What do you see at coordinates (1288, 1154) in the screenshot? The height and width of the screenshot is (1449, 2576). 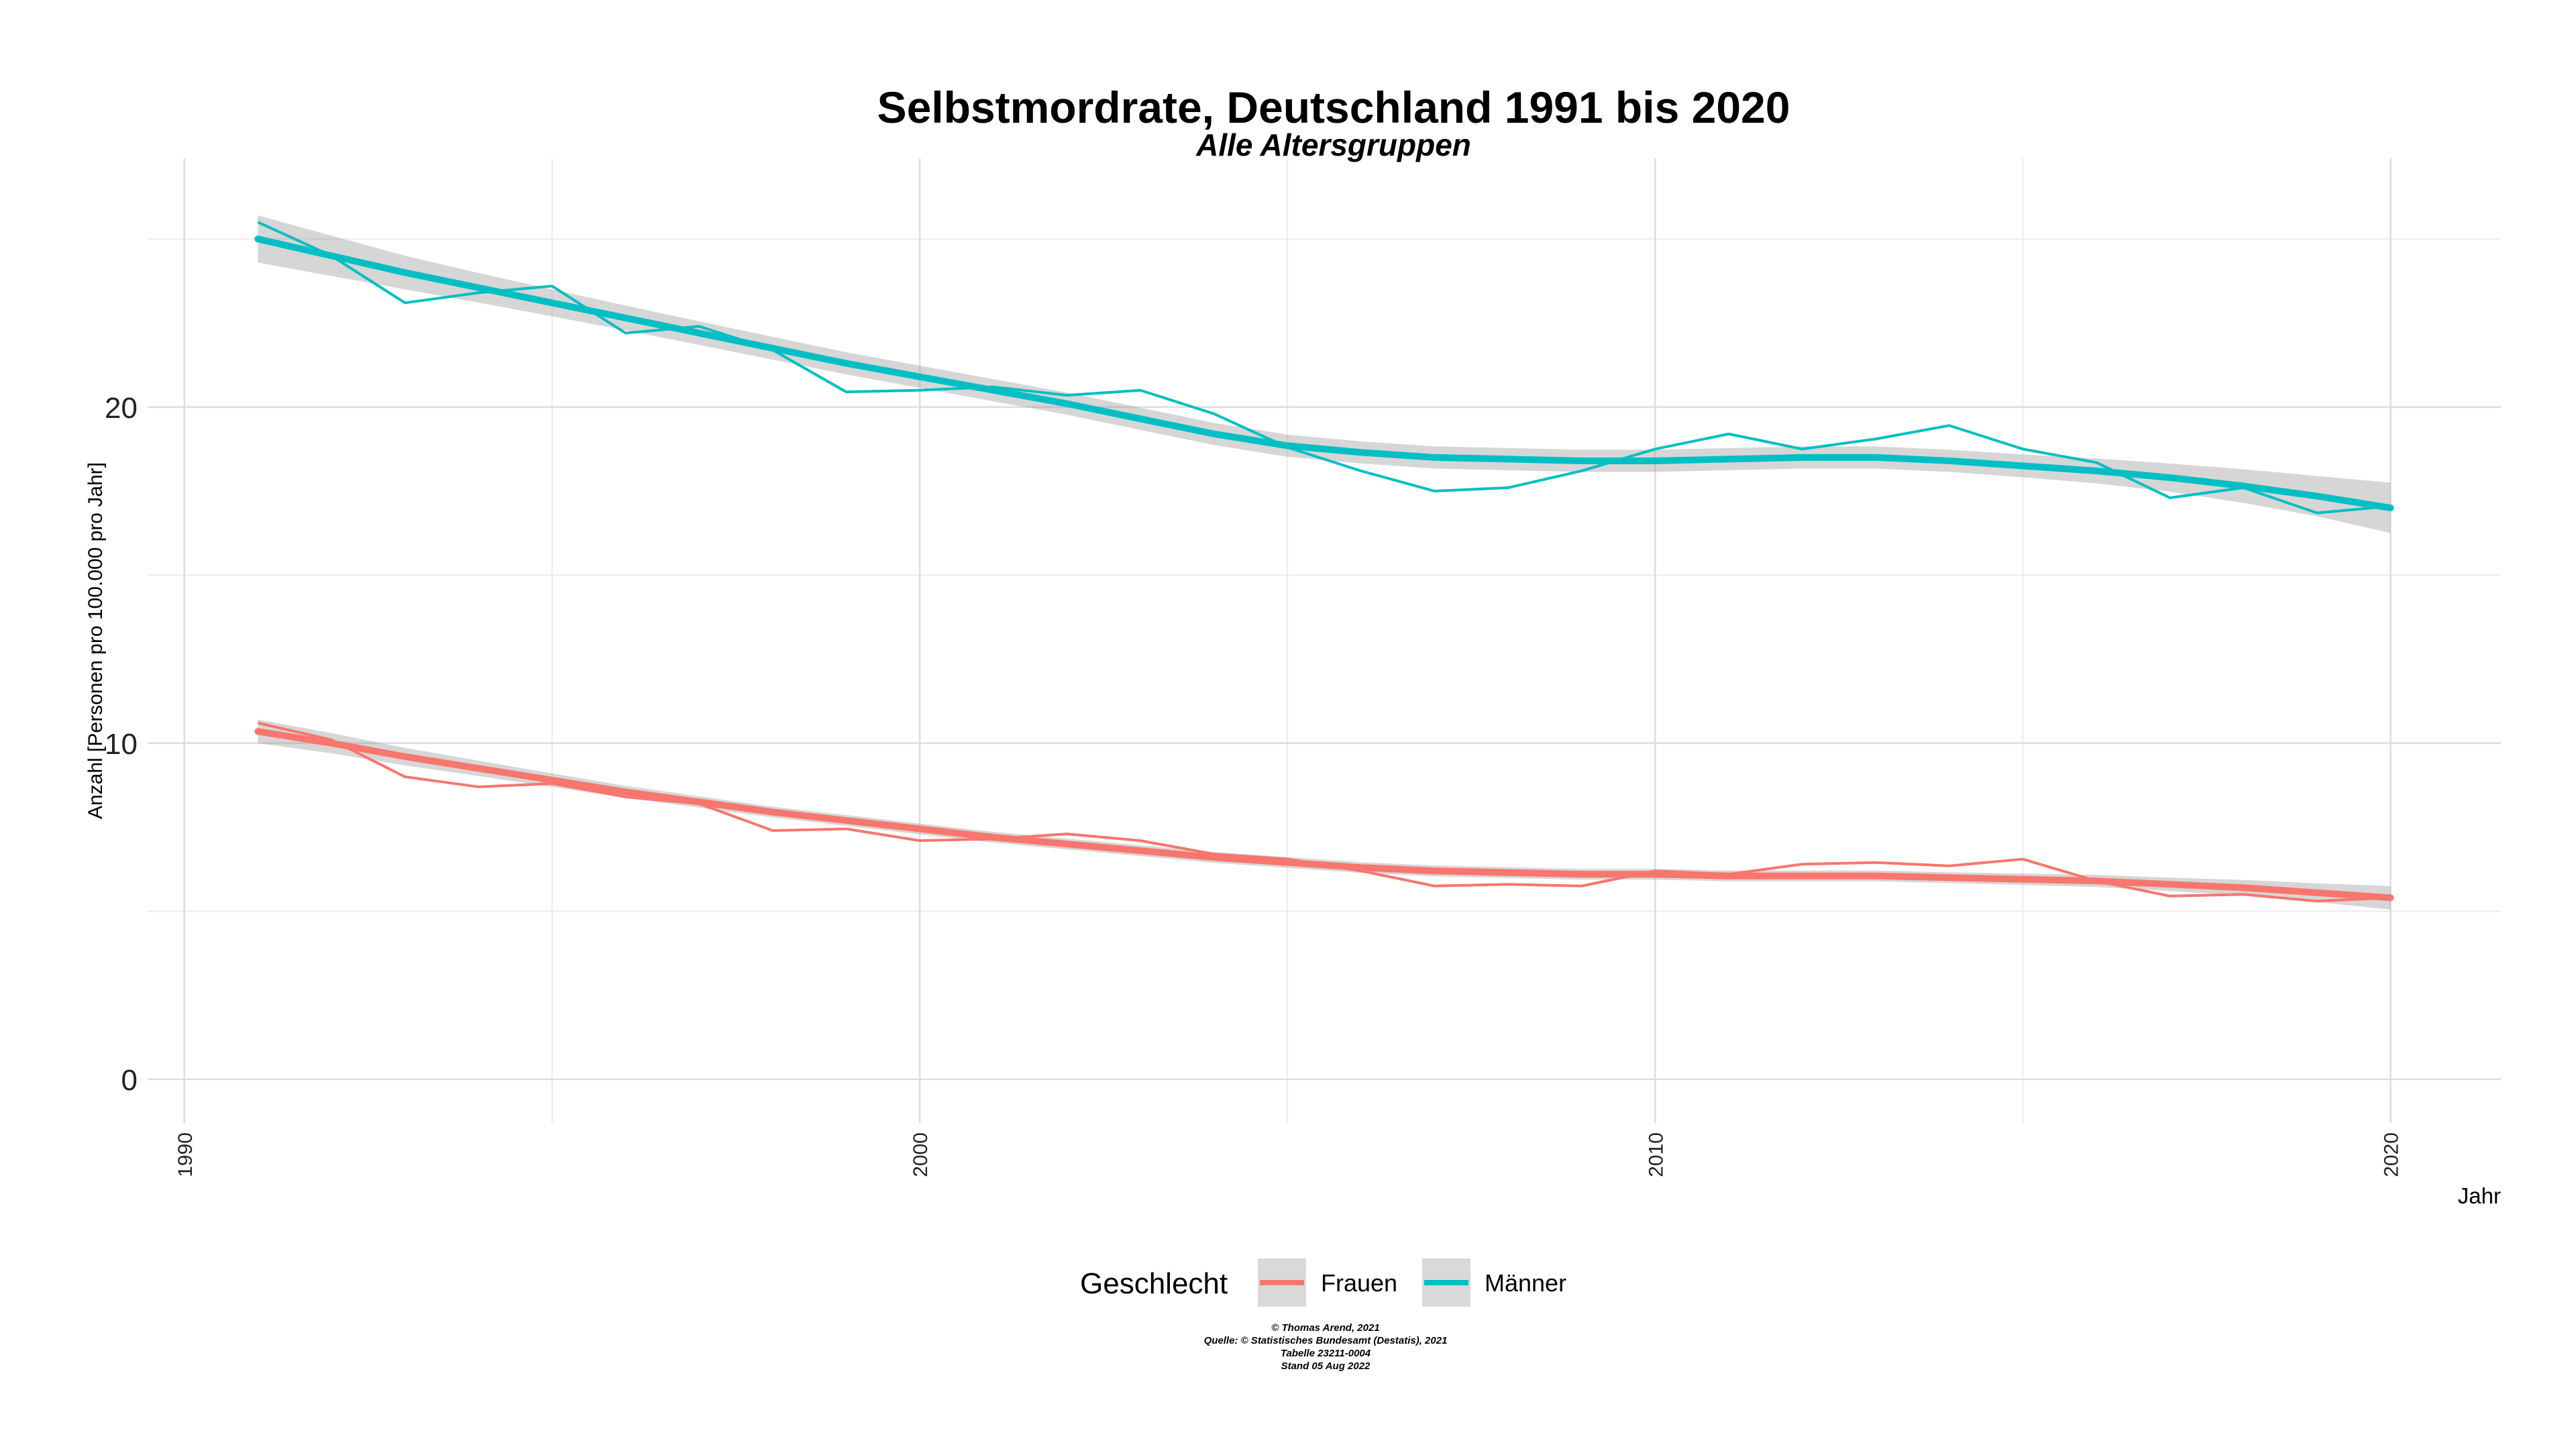 I see `x-tick-labels: 1990 2000 2010 2020` at bounding box center [1288, 1154].